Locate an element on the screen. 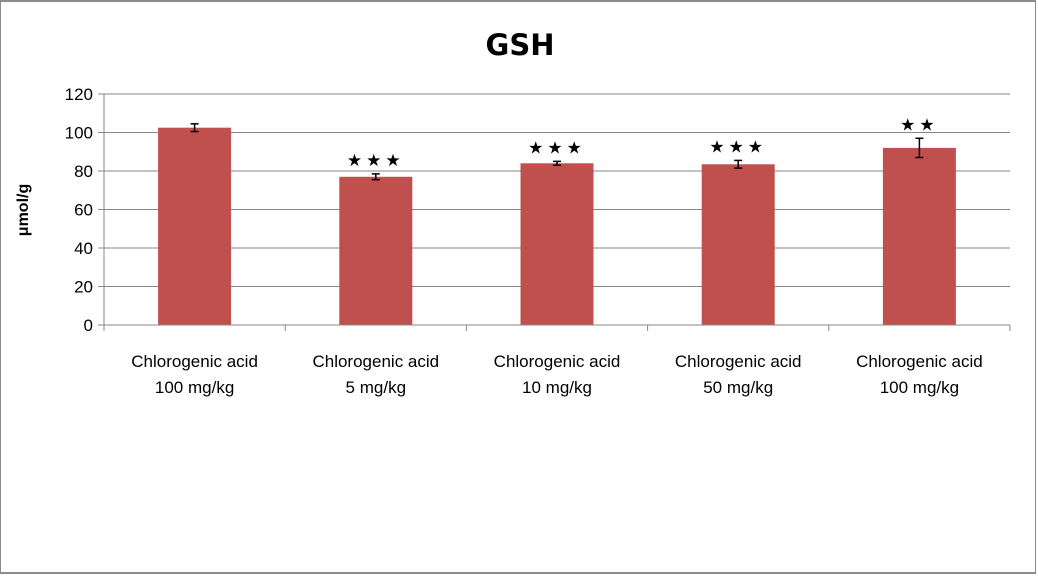 This screenshot has height=576, width=1038. y-axis-ticks: 0 20 40 60 80 100 120 is located at coordinates (84, 210).